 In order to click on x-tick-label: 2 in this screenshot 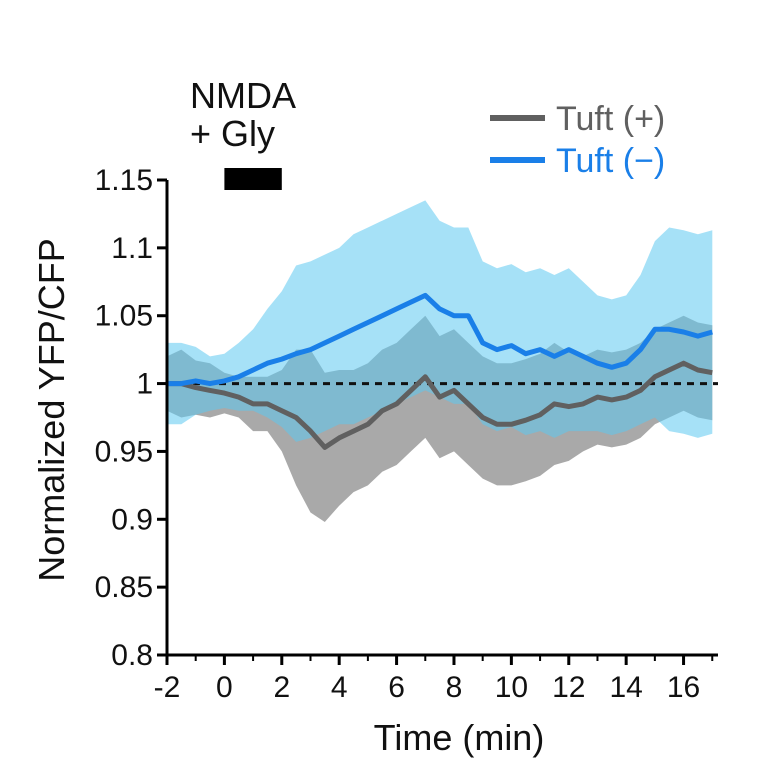, I will do `click(281, 687)`.